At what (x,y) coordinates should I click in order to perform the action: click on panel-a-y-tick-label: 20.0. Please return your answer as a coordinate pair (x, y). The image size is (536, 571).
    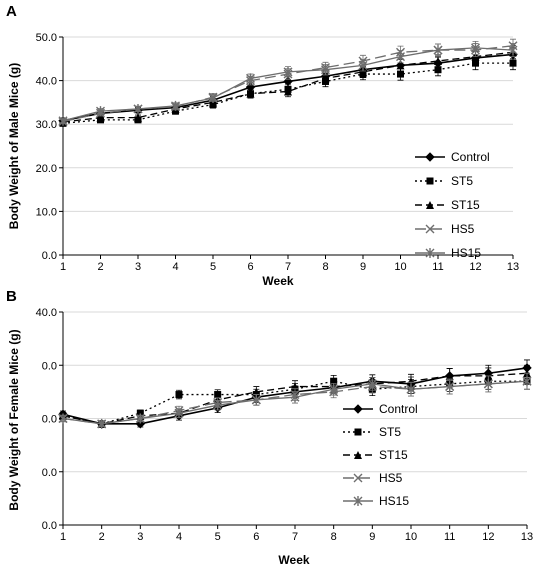
    Looking at the image, I should click on (46, 169).